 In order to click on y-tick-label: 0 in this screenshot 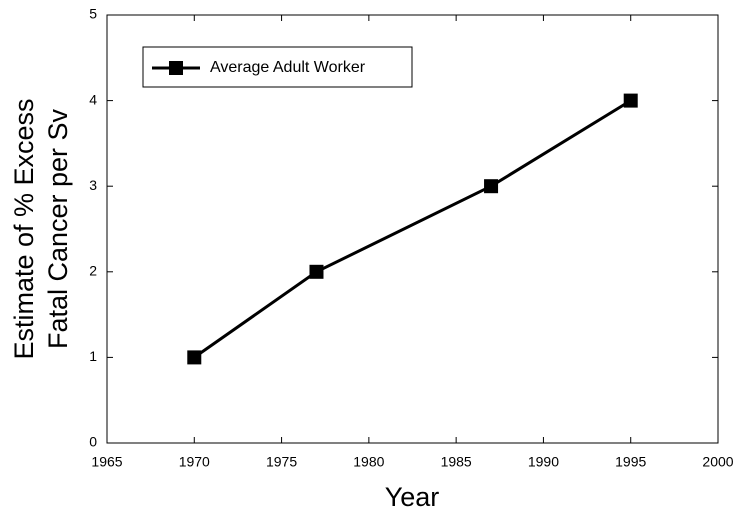, I will do `click(93, 442)`.